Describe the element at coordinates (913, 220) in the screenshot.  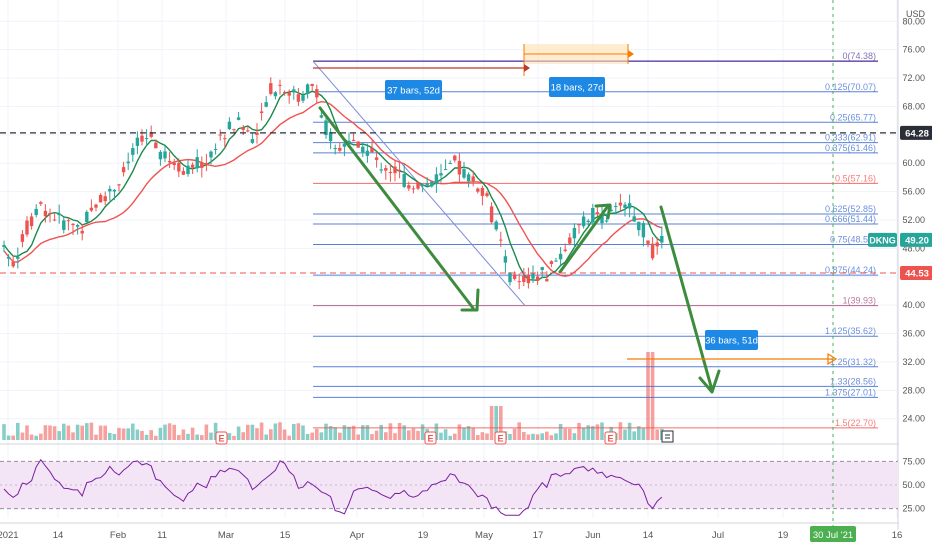
I see `price-tick-label: 52.00` at that location.